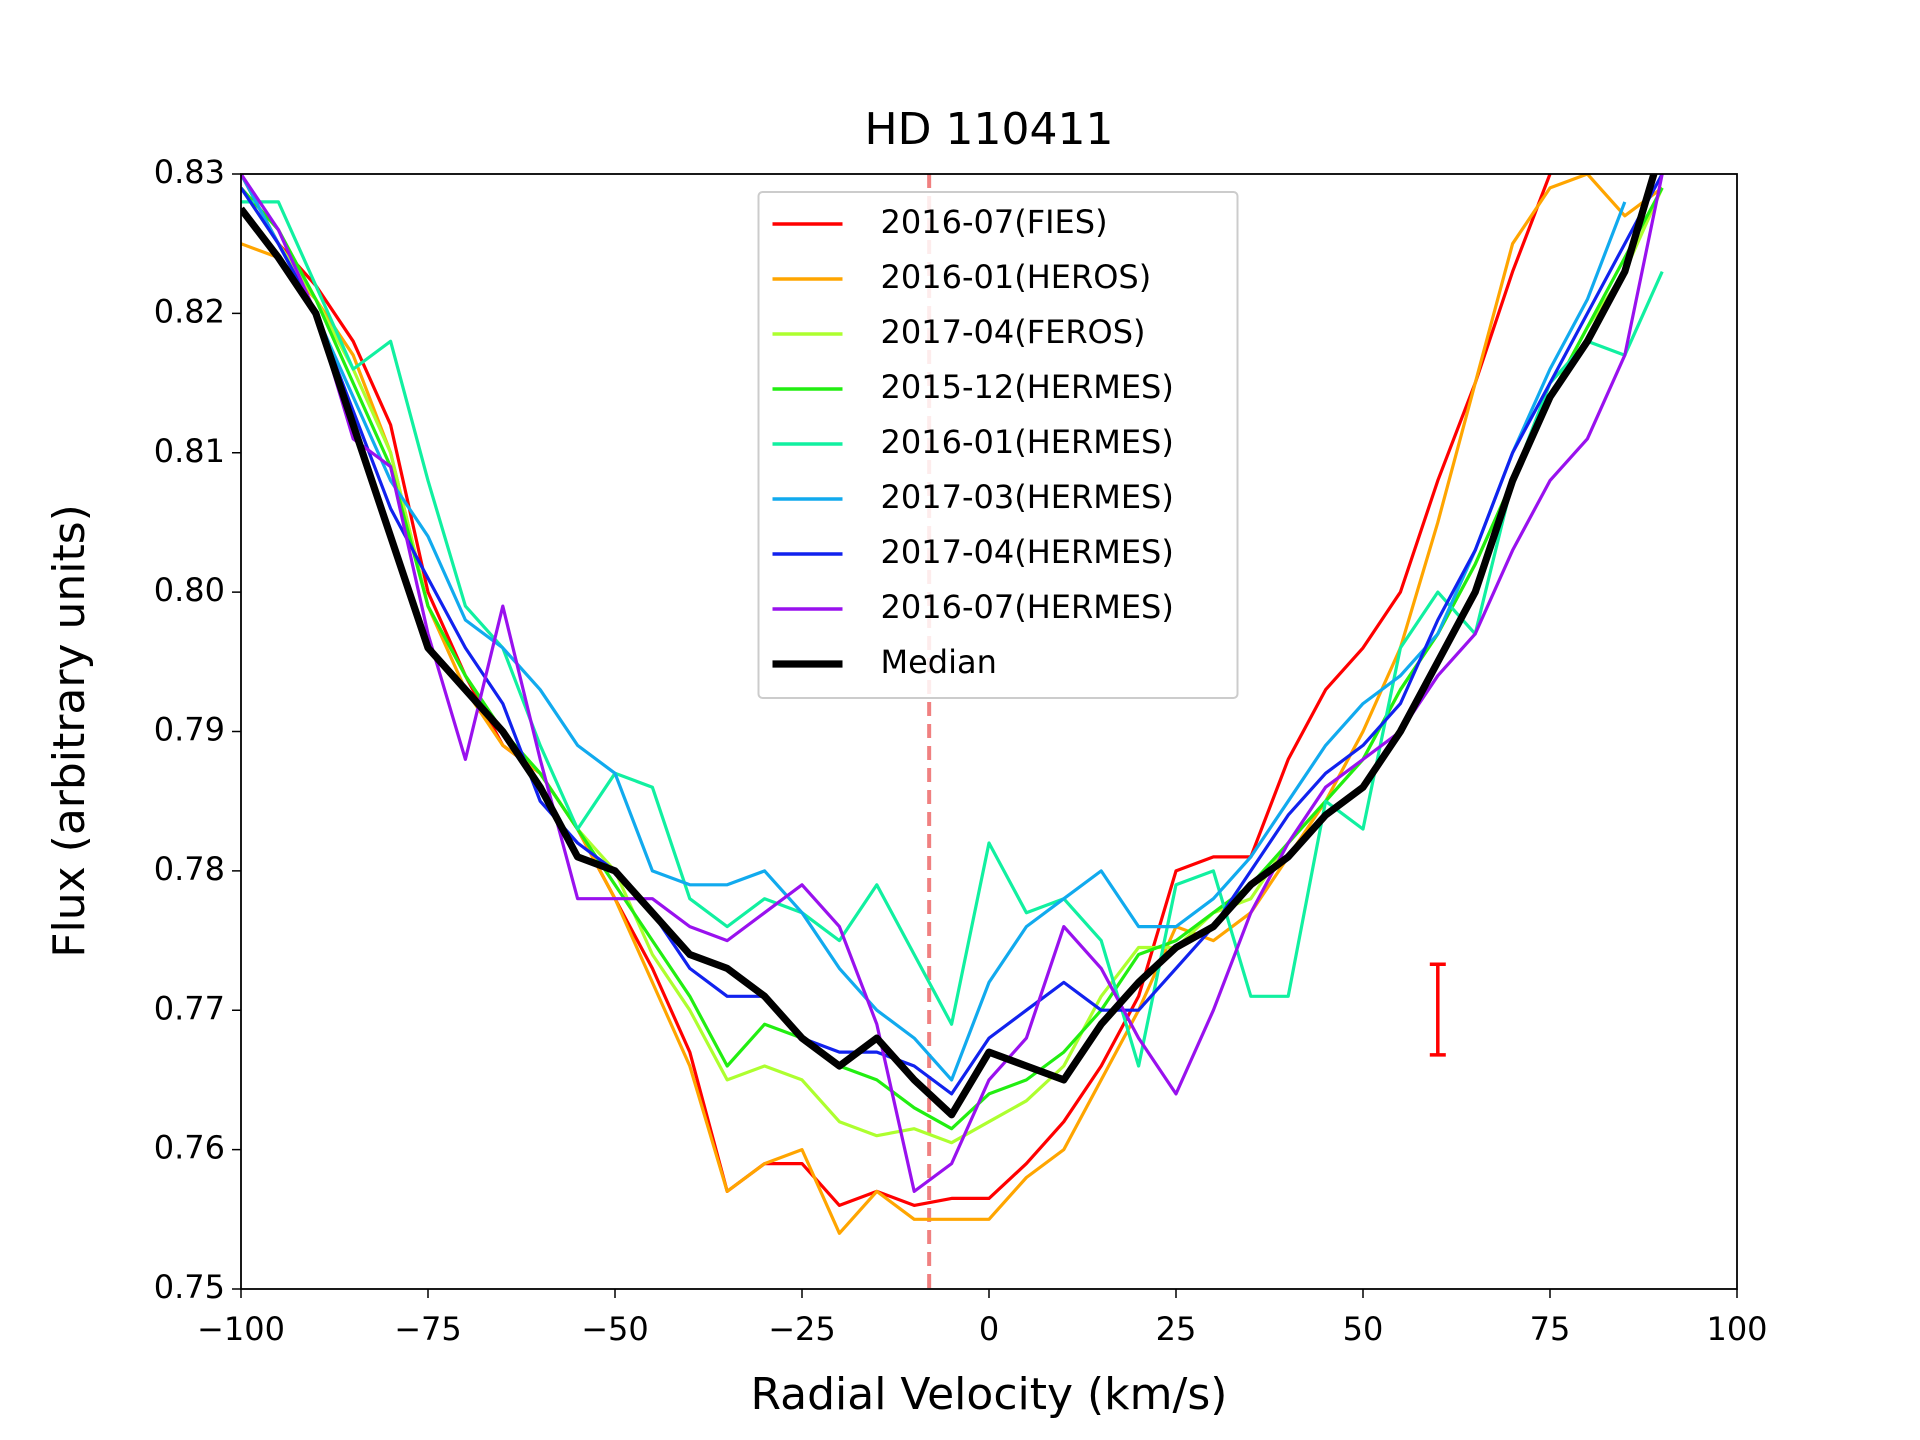 This screenshot has width=1920, height=1440. What do you see at coordinates (1027, 442) in the screenshot?
I see `legend-label: 2016-01(HERMES)` at bounding box center [1027, 442].